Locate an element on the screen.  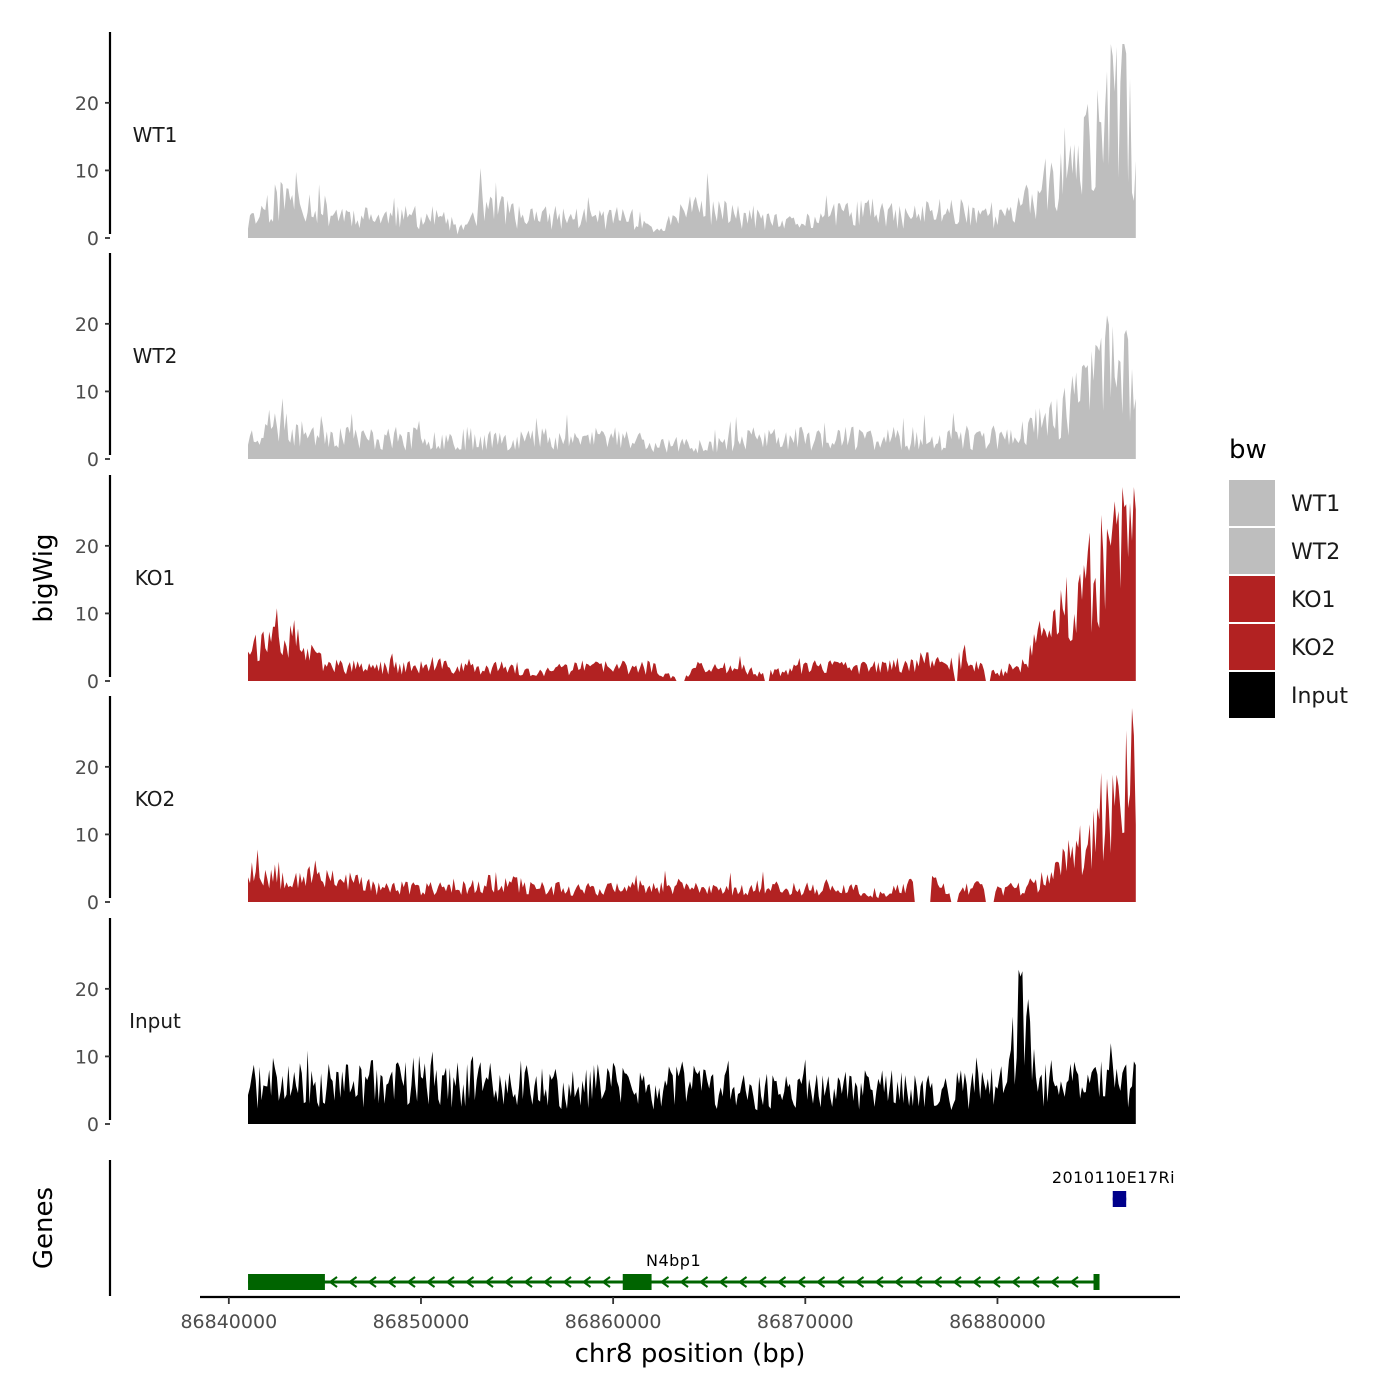
track-input: 0 10 20 Input is located at coordinates (605, 1027).